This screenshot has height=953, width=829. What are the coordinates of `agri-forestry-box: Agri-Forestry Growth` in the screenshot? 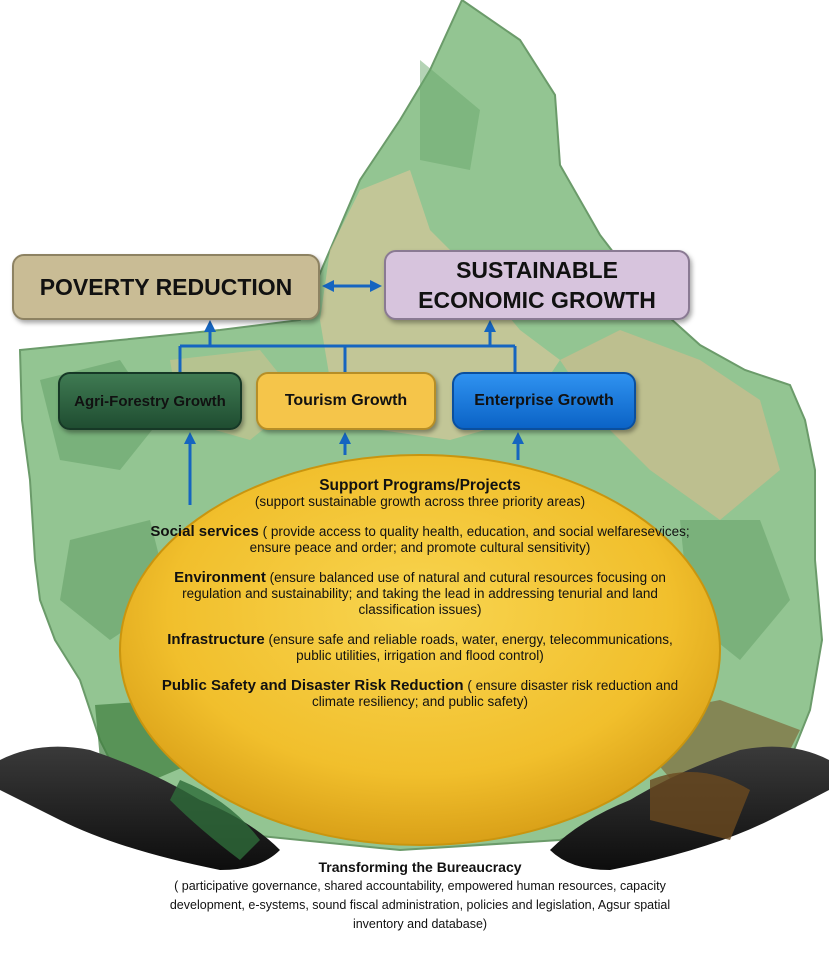 It's located at (150, 401).